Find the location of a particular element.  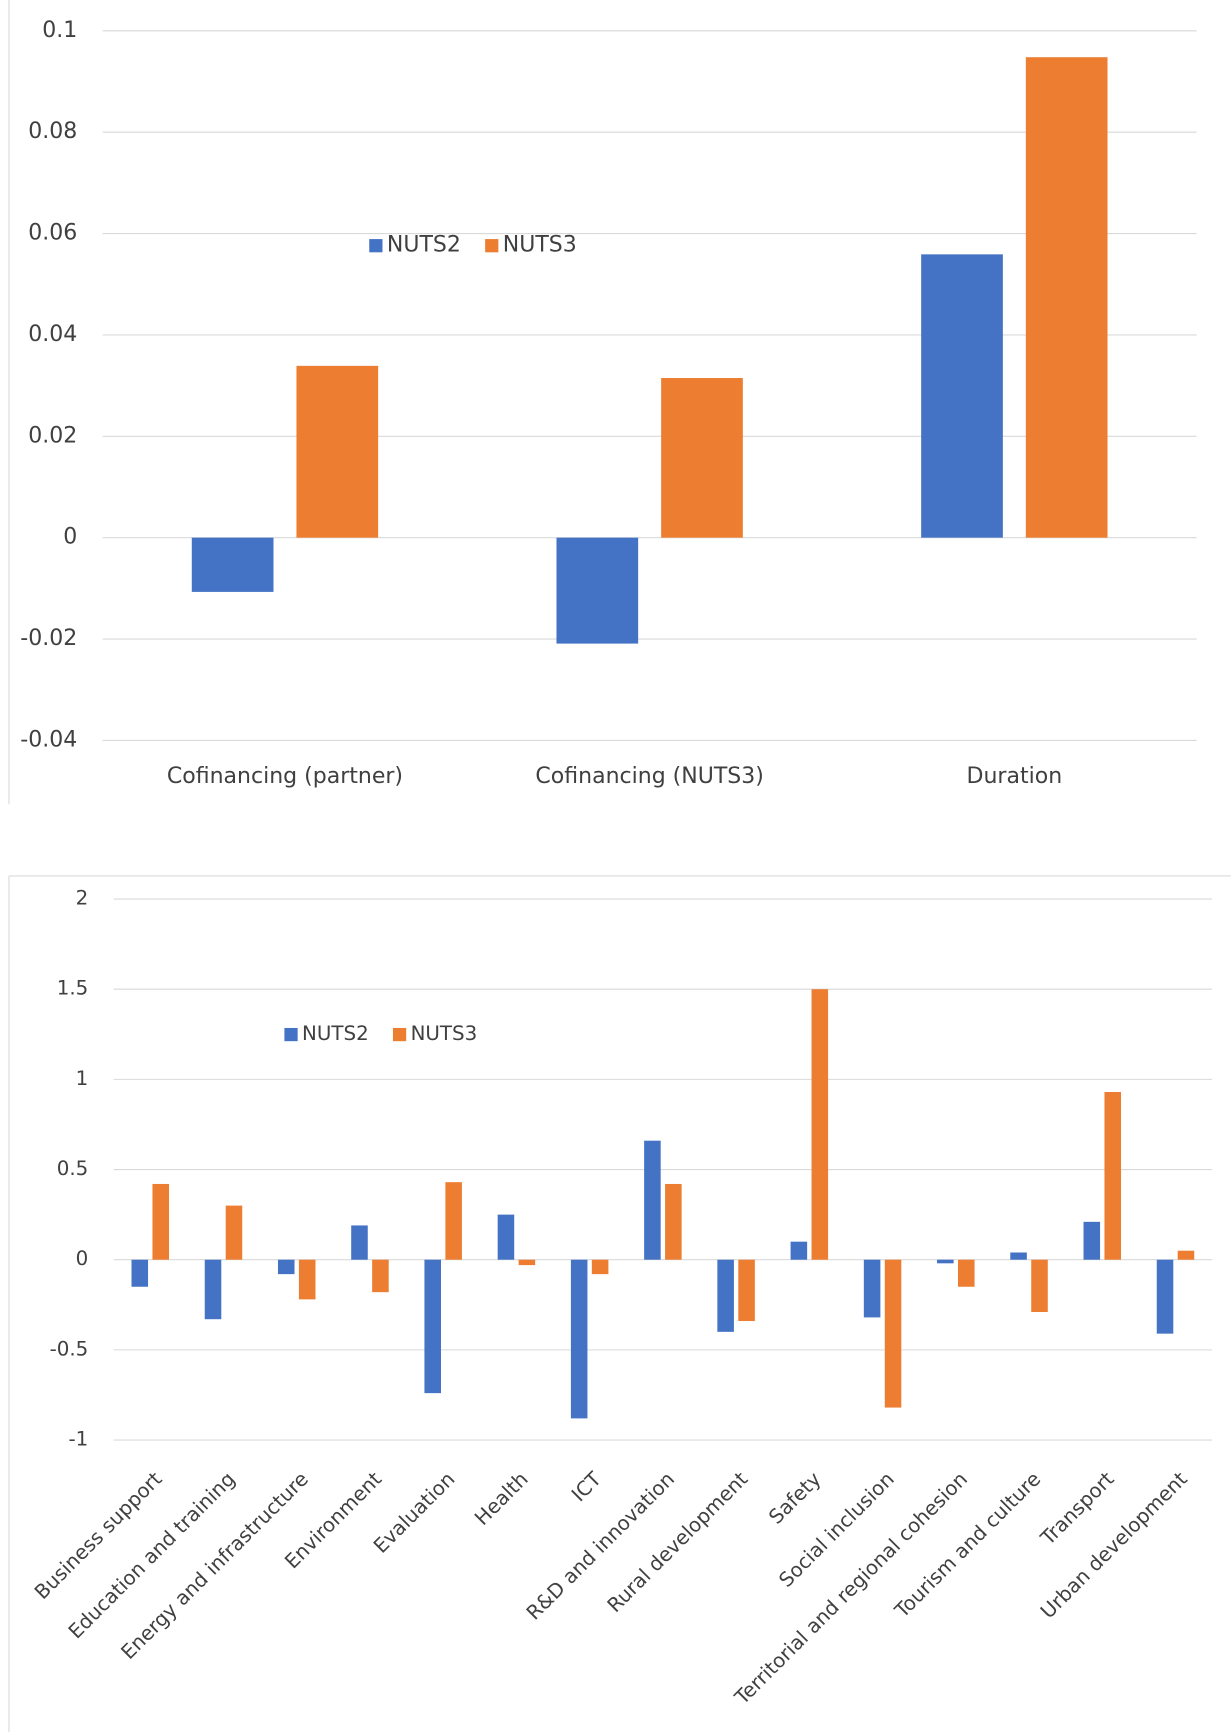

x-tick-label: R&D and innovation is located at coordinates (600, 1546).